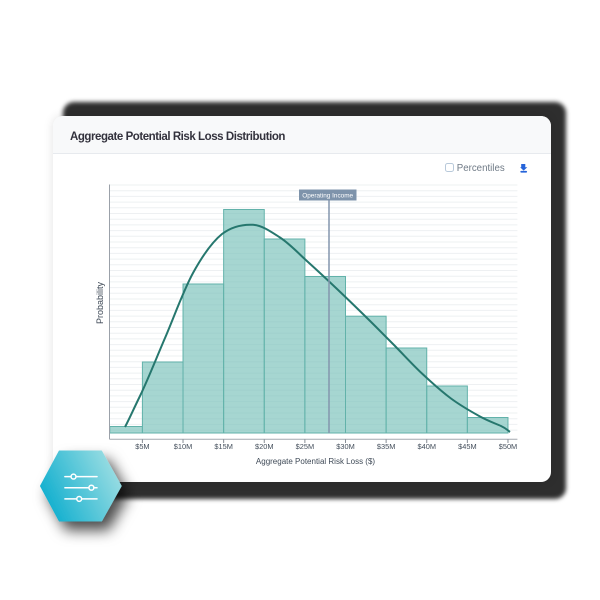 The height and width of the screenshot is (600, 600). Describe the element at coordinates (316, 461) in the screenshot. I see `svg-text:Aggregate Potential Risk Loss: Aggregate Potential Risk Loss ($)` at that location.